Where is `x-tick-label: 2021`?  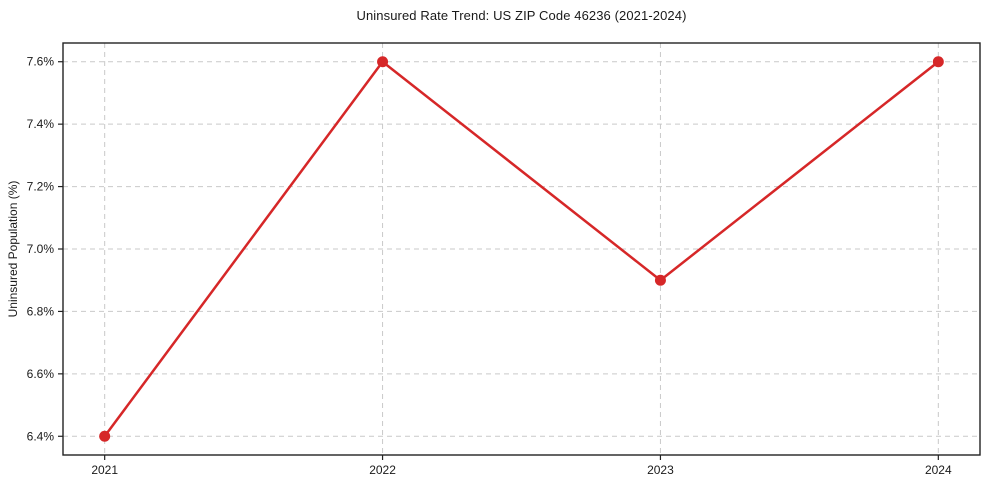 x-tick-label: 2021 is located at coordinates (104, 470).